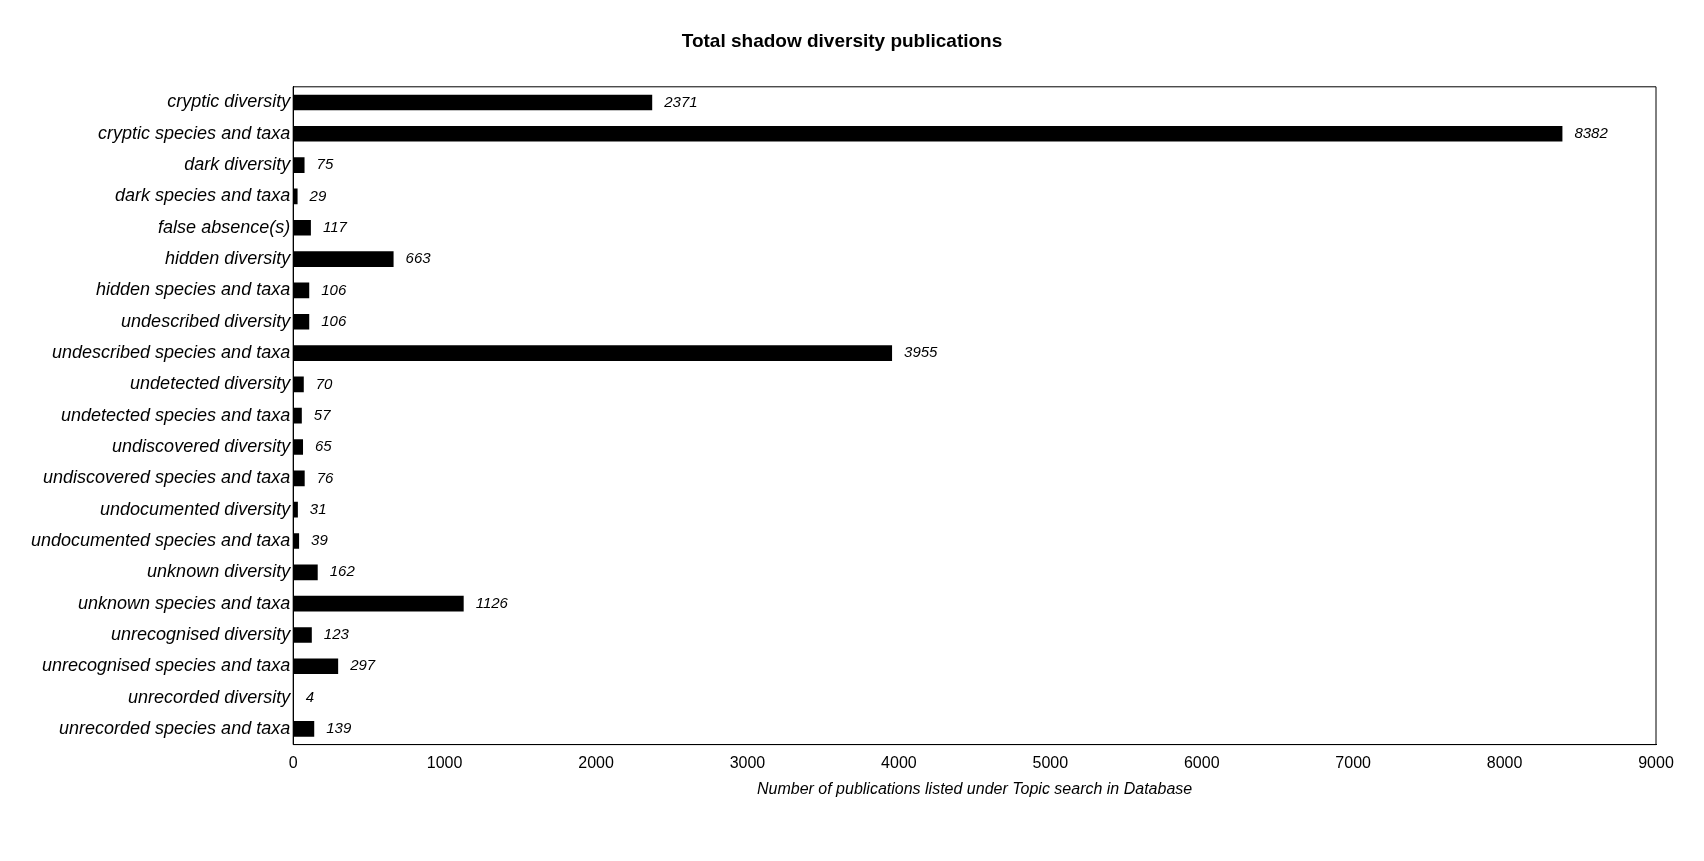  Describe the element at coordinates (166, 665) in the screenshot. I see `y-tick-label: unrecognised species and taxa` at that location.